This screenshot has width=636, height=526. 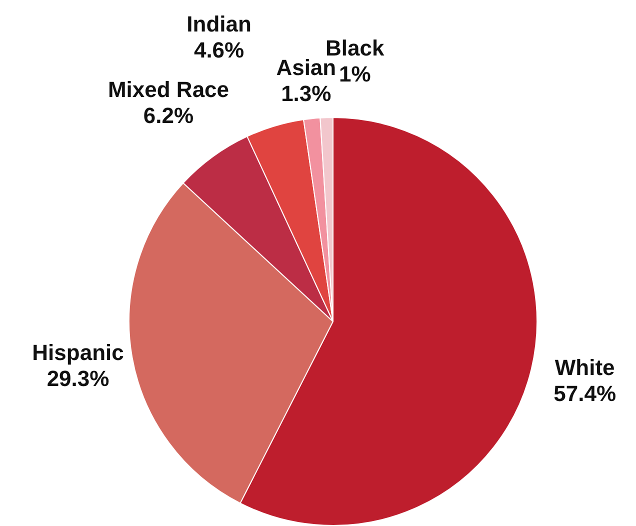 I want to click on slice-label: Mixed Race, so click(x=169, y=89).